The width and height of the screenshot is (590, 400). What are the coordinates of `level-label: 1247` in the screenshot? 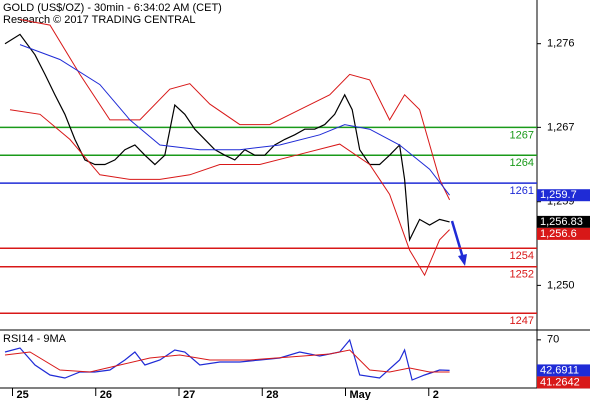 It's located at (522, 321).